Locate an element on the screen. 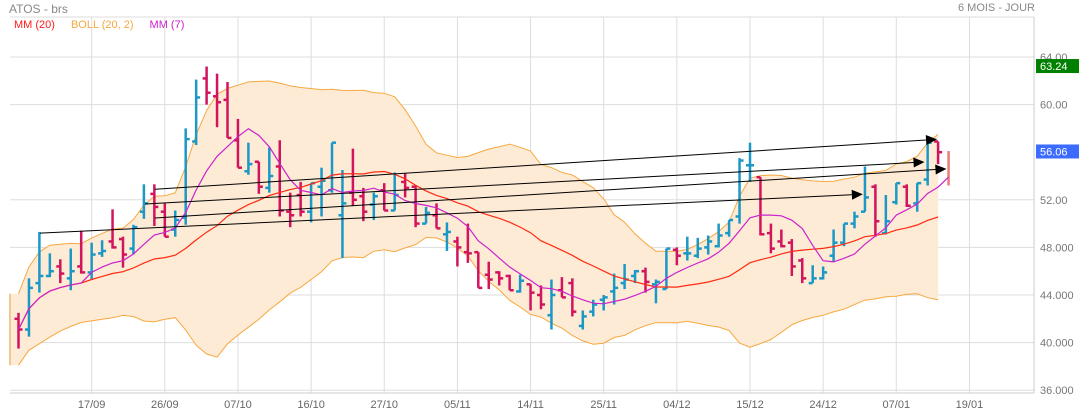 The width and height of the screenshot is (1079, 415). price-badge-label: 63.24 is located at coordinates (1054, 67).